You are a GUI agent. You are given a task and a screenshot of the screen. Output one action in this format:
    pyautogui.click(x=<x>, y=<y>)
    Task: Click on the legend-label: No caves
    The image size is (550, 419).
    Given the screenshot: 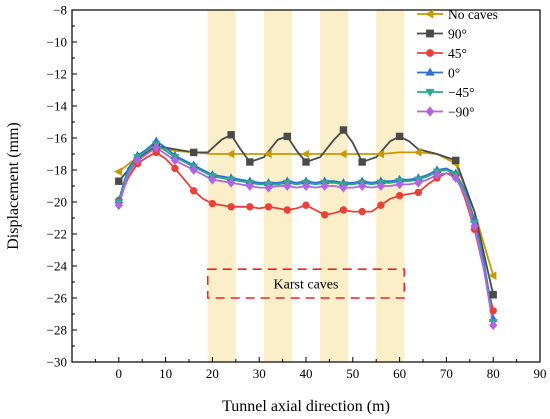 What is the action you would take?
    pyautogui.click(x=473, y=14)
    